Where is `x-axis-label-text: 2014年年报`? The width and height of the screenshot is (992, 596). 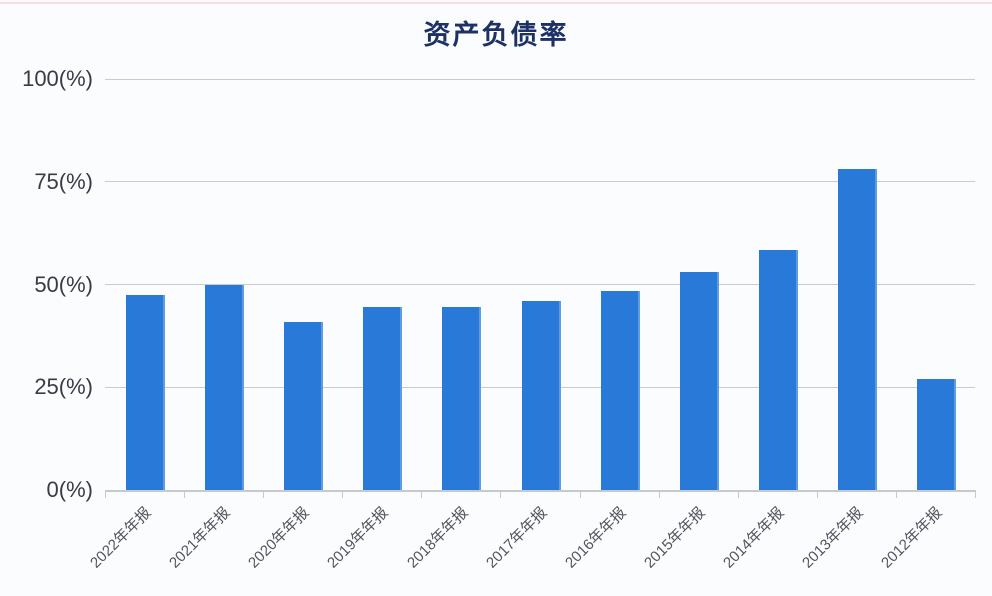 x-axis-label-text: 2014年年报 is located at coordinates (753, 538).